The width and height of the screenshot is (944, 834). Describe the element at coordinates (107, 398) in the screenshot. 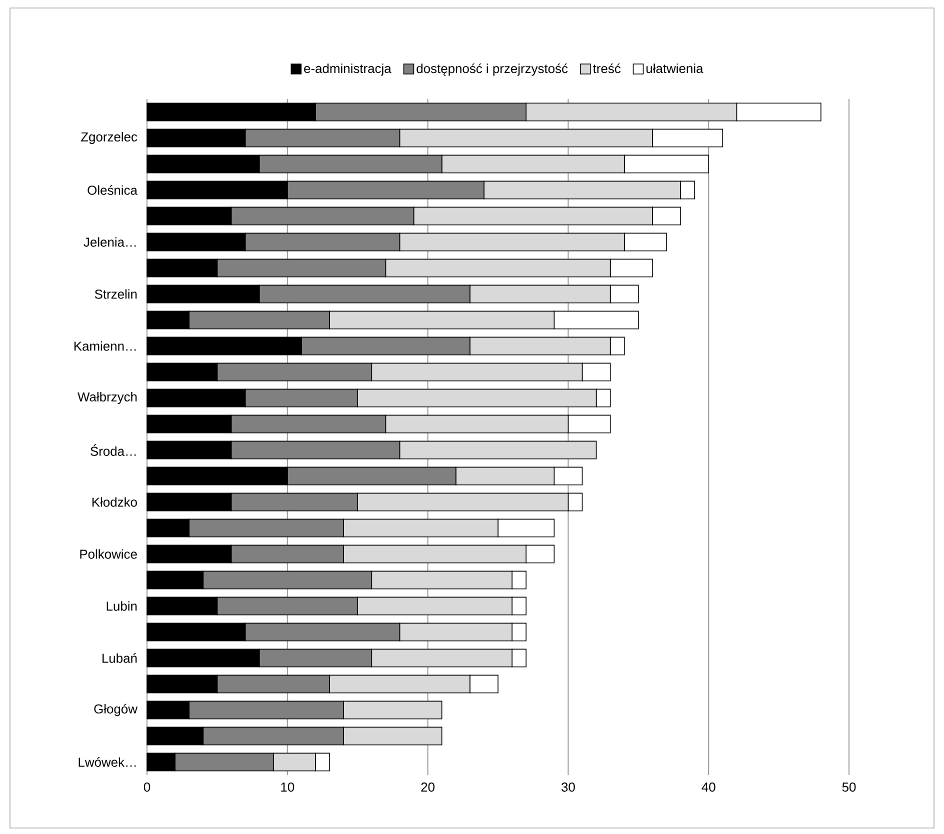

I see `y-tick-label: Wałbrzych` at that location.